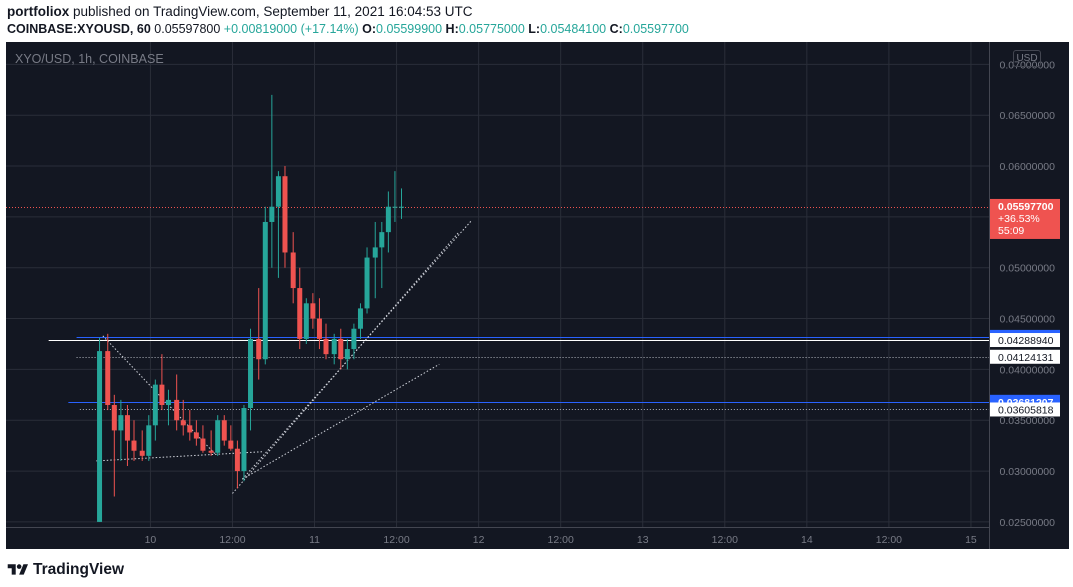 This screenshot has height=587, width=1073. Describe the element at coordinates (1028, 523) in the screenshot. I see `y-tick-label: 0.02500000` at that location.